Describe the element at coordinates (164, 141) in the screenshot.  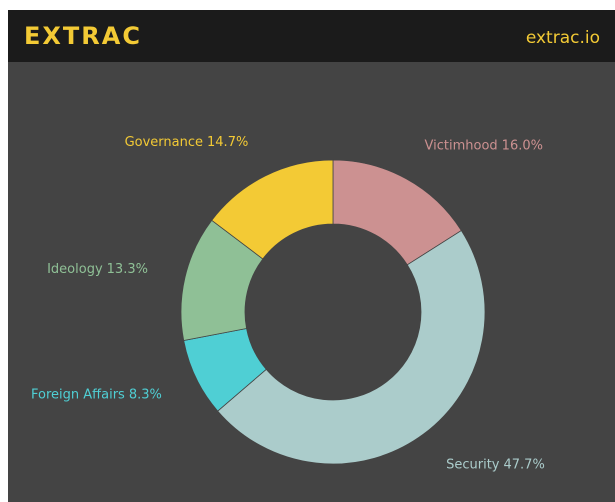
I see `slice-name: Governance` at that location.